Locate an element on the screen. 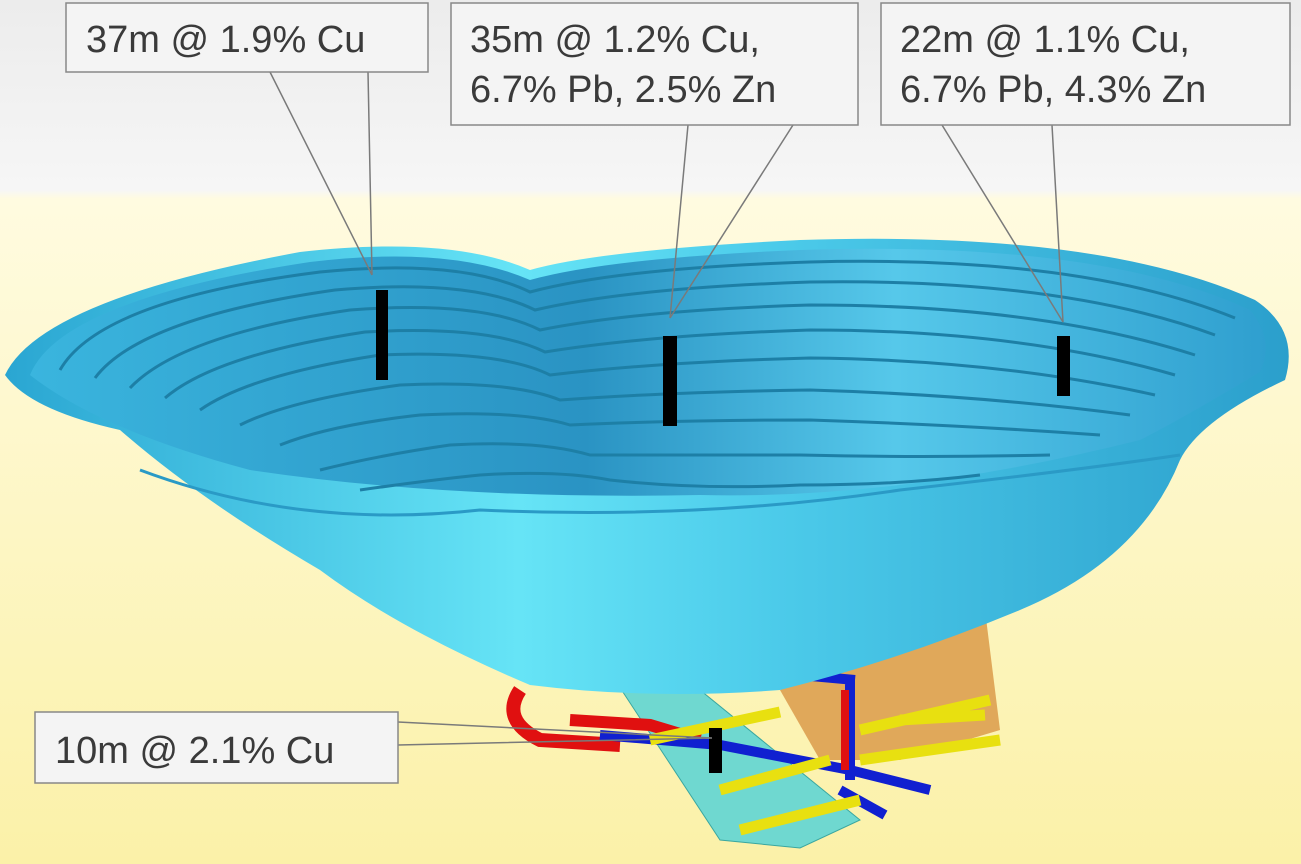 The height and width of the screenshot is (864, 1301). pit-rim-line is located at coordinates (660, 485).